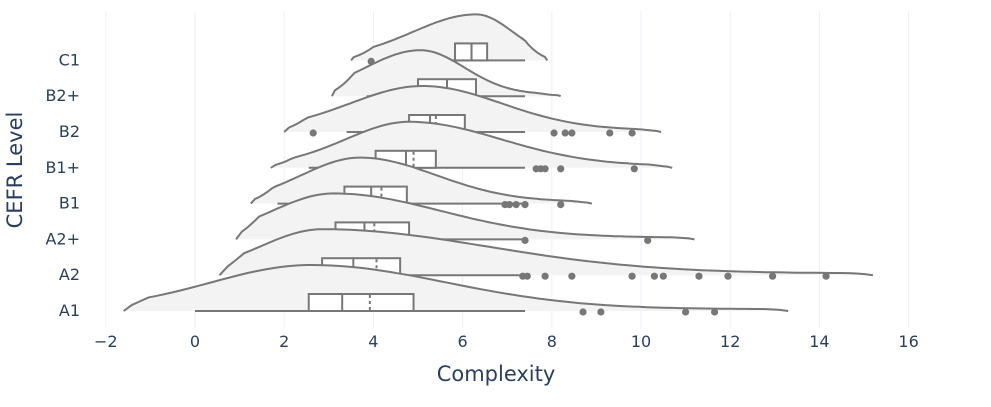  What do you see at coordinates (552, 341) in the screenshot?
I see `x-tick-label: 8` at bounding box center [552, 341].